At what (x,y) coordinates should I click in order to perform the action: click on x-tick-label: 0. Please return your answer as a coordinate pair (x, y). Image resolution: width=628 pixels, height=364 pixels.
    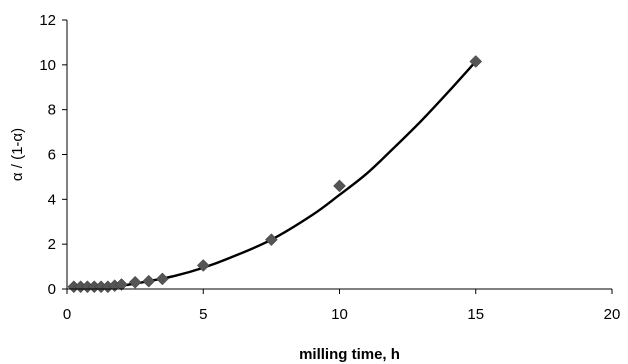
    Looking at the image, I should click on (67, 314).